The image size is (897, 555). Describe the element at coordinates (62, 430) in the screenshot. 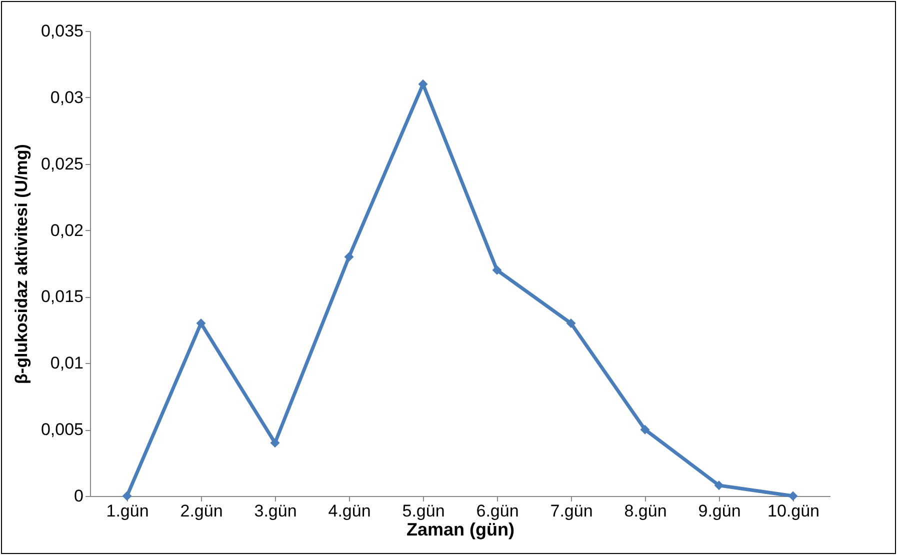

I see `y-tick-label: 0,005` at that location.